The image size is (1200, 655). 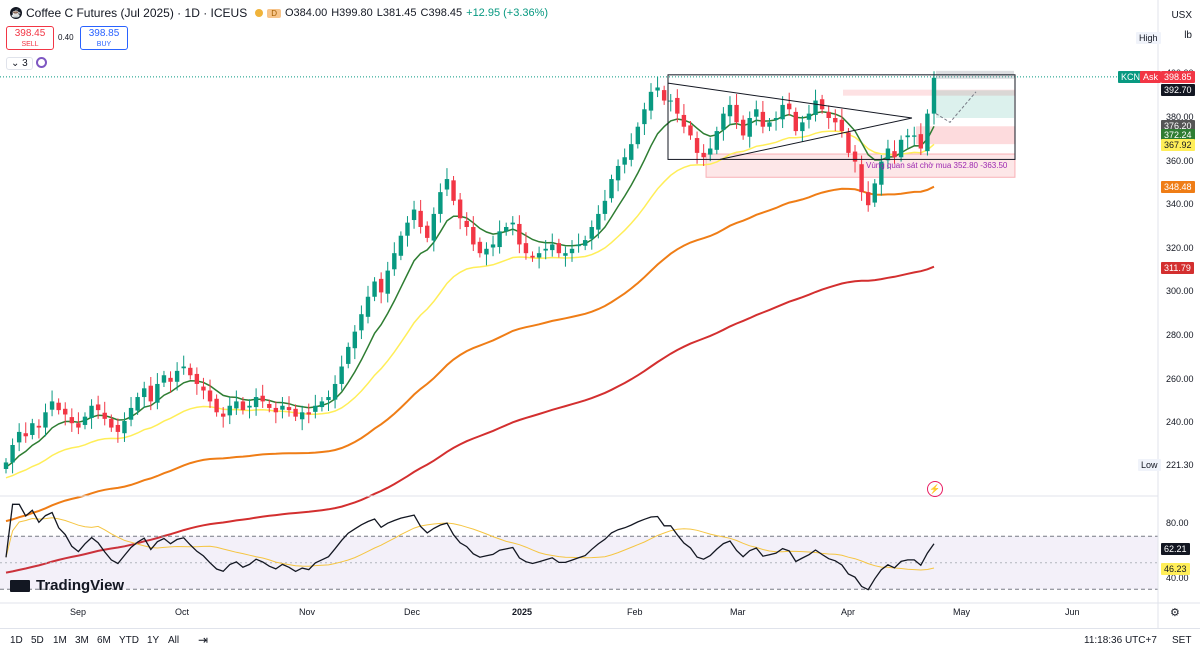 What do you see at coordinates (104, 640) in the screenshot?
I see `range-6m: 6M` at bounding box center [104, 640].